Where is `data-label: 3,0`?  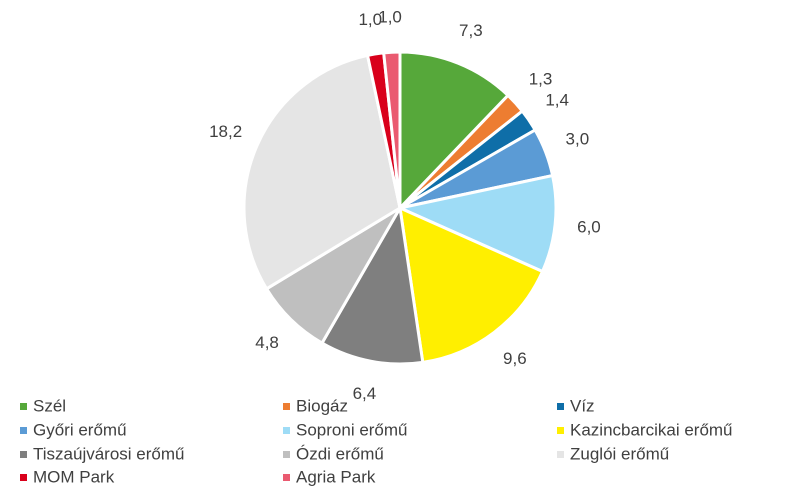 data-label: 3,0 is located at coordinates (578, 138).